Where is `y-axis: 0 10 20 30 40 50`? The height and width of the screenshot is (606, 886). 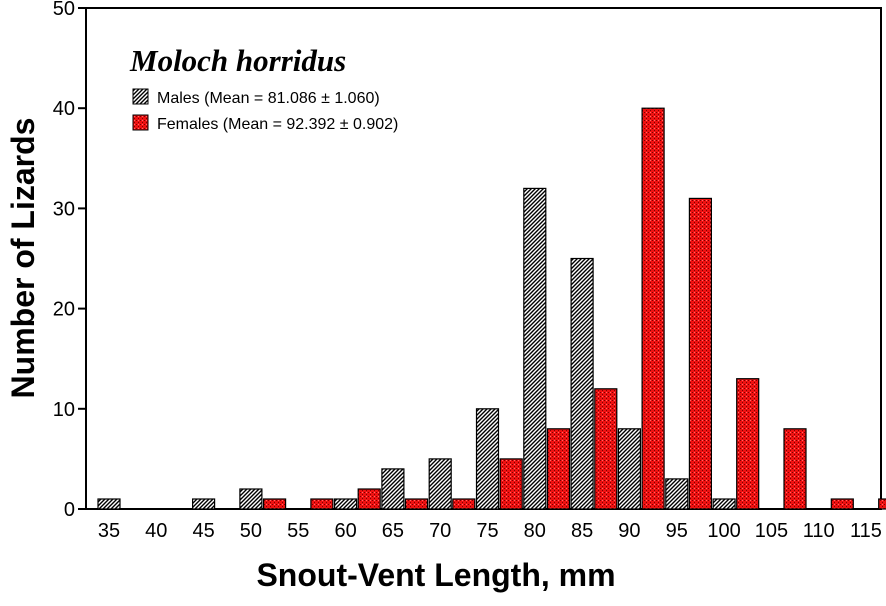
y-axis: 0 10 20 30 40 50 is located at coordinates (69, 260).